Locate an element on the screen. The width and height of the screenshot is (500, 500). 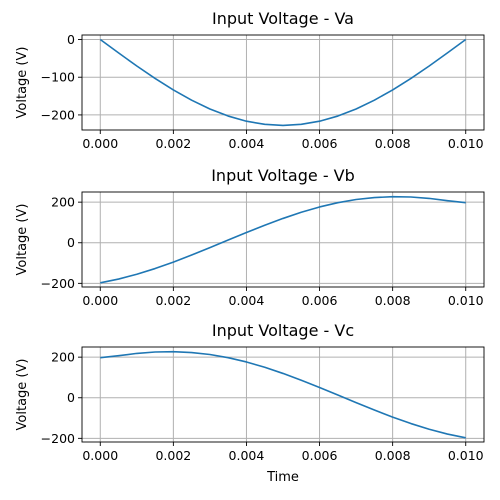
chart-title: Input Voltage - Va is located at coordinates (283, 18).